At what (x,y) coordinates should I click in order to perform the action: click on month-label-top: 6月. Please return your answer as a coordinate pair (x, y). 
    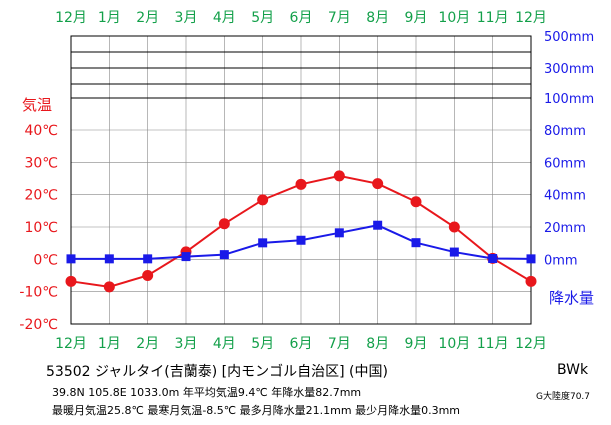
    Looking at the image, I should click on (301, 18).